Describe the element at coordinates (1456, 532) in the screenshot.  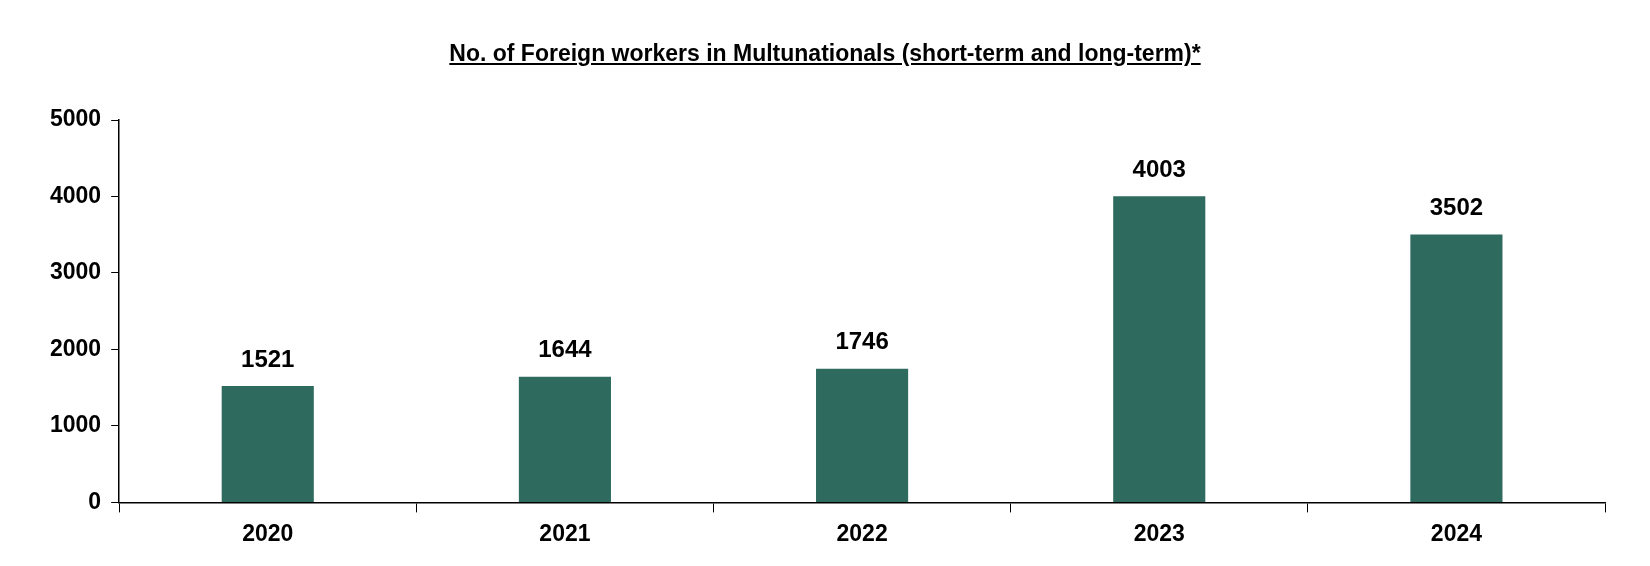
I see `x-tick-label: 2024` at that location.